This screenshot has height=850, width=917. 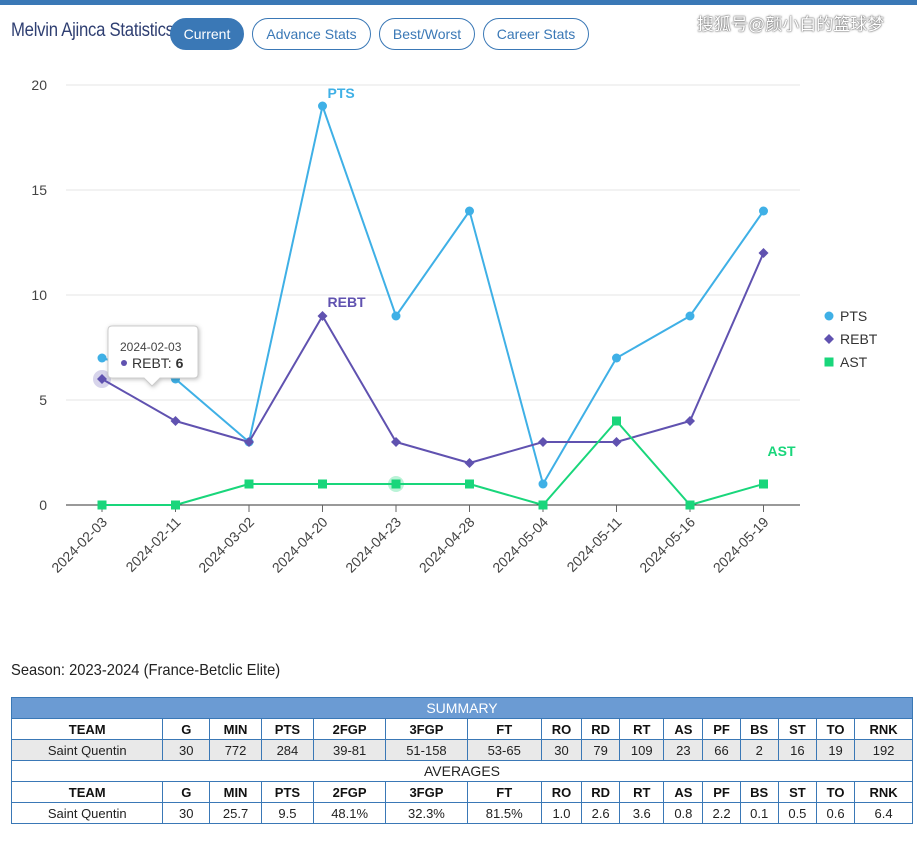 I want to click on summary-col-header-5: 3FGP, so click(x=426, y=729).